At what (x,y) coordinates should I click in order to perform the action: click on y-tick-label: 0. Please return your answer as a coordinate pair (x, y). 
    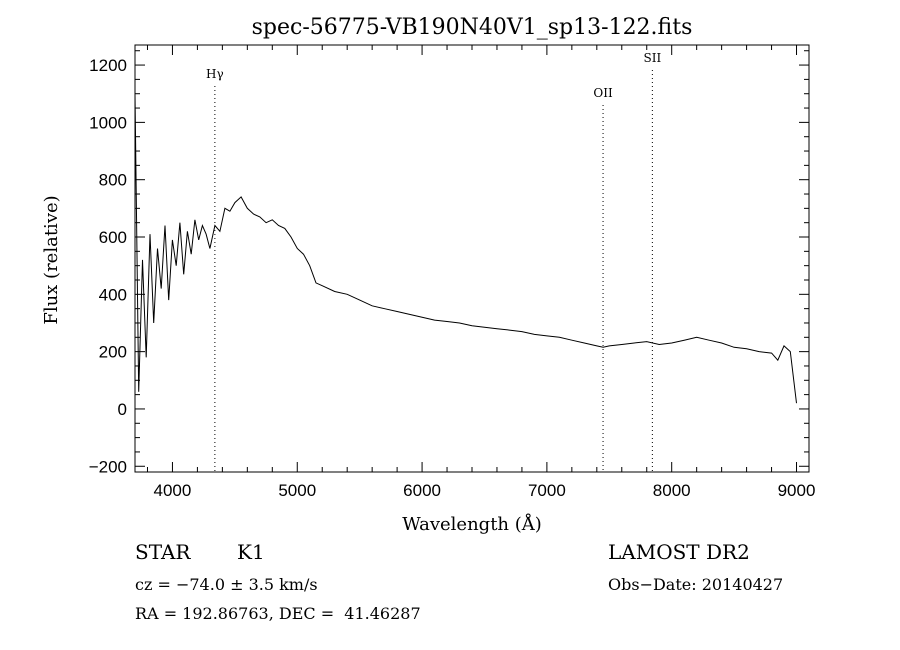
    Looking at the image, I should click on (122, 409).